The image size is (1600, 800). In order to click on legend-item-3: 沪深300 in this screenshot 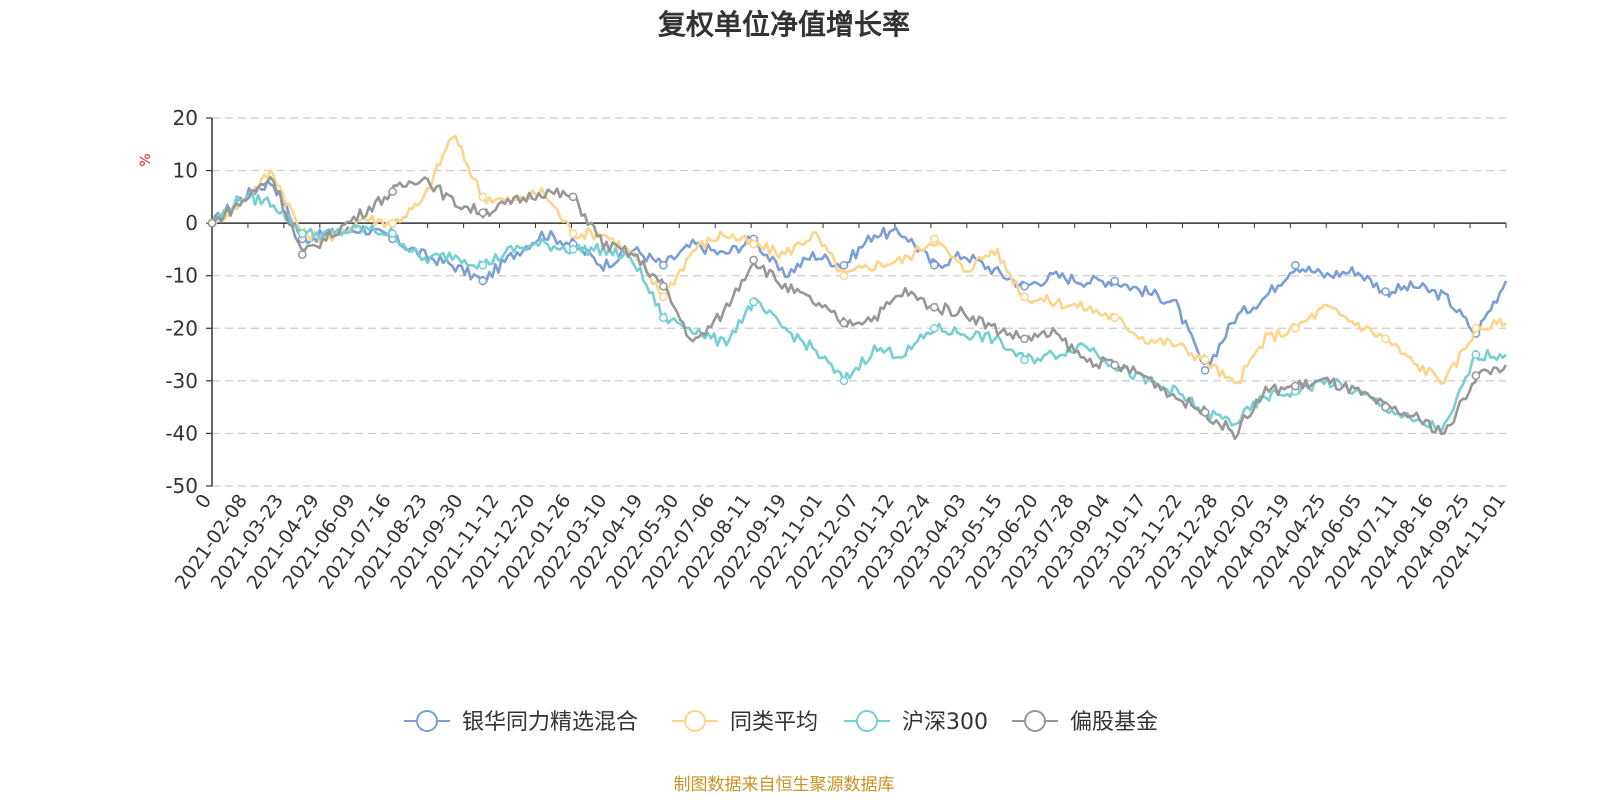, I will do `click(916, 722)`.